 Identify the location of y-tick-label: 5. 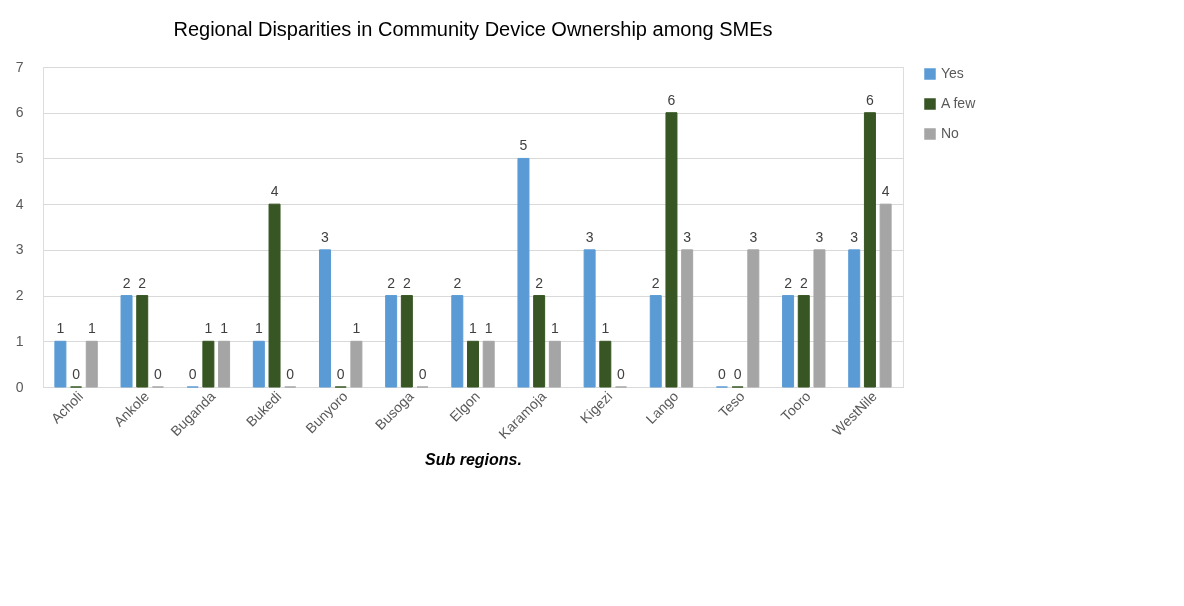
(19, 157).